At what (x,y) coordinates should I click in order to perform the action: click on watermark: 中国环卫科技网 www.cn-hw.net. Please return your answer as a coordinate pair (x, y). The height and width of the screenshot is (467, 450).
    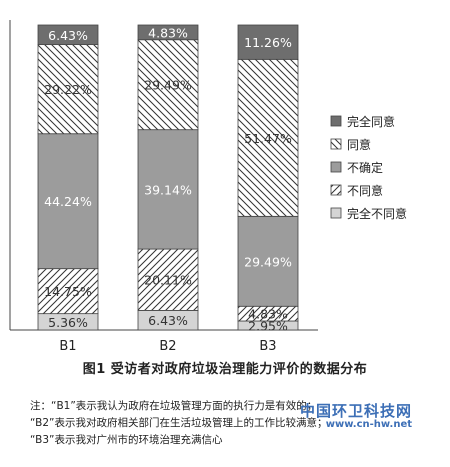
    Looking at the image, I should click on (356, 415).